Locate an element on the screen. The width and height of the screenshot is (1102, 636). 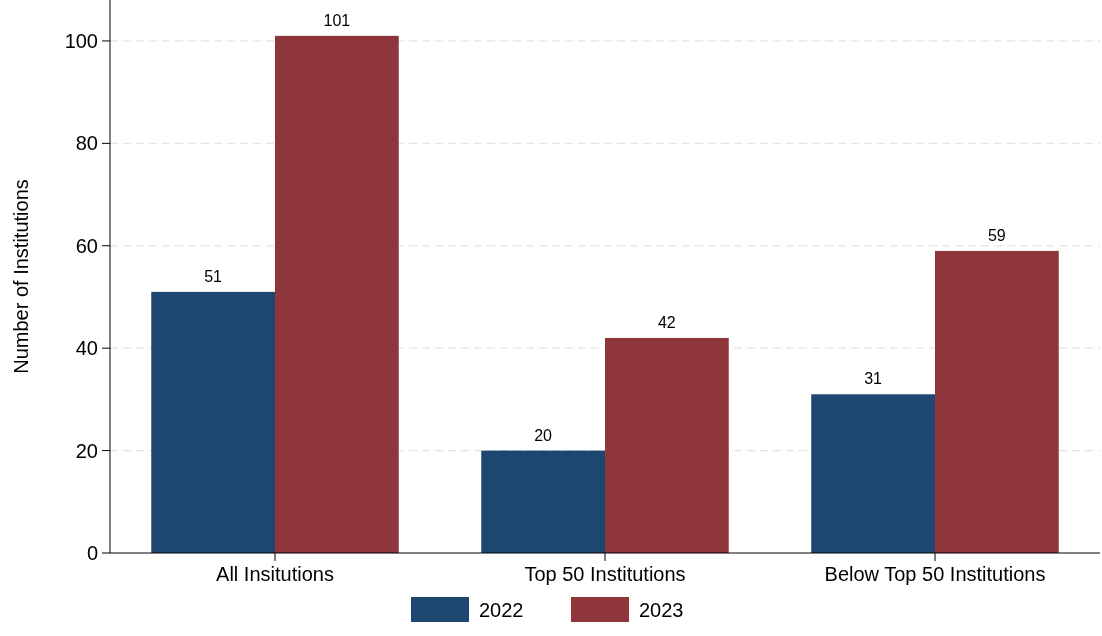
x-tick-label: All Insitutions is located at coordinates (275, 574).